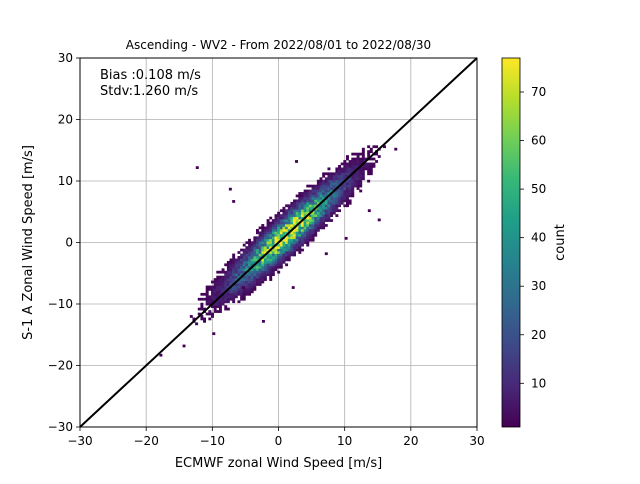  What do you see at coordinates (149, 91) in the screenshot?
I see `stdv-annotation: Stdv:1.260 m/s` at bounding box center [149, 91].